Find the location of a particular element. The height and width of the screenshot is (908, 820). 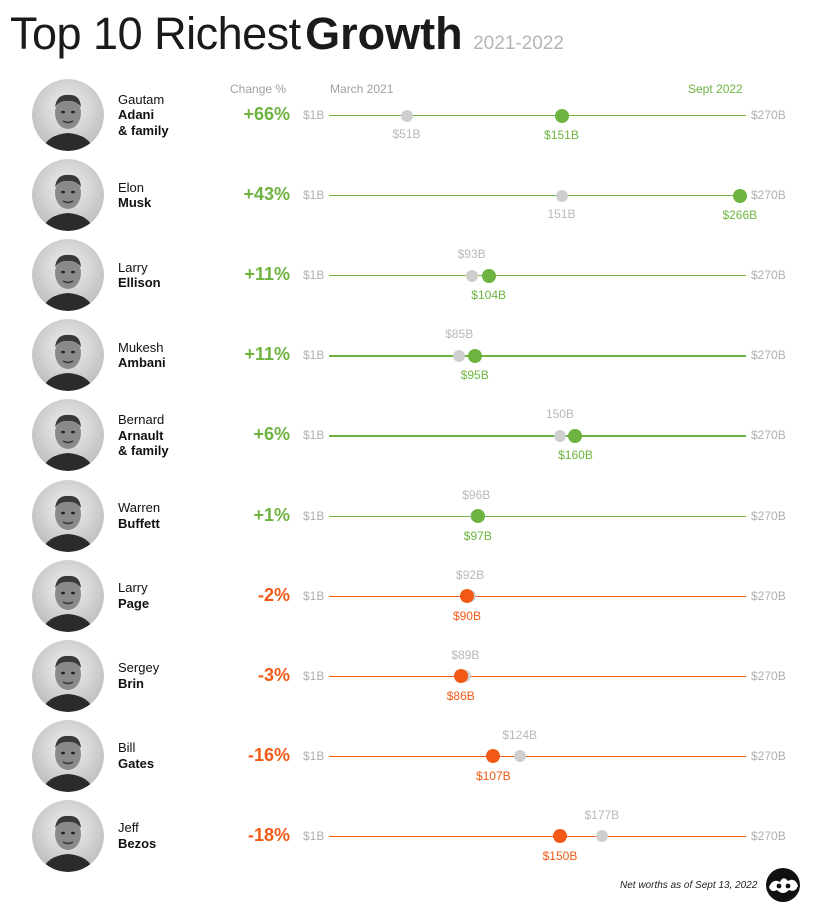

person-row: Sergey Brin -3% $1B $270B $89B $86B is located at coordinates (410, 676).